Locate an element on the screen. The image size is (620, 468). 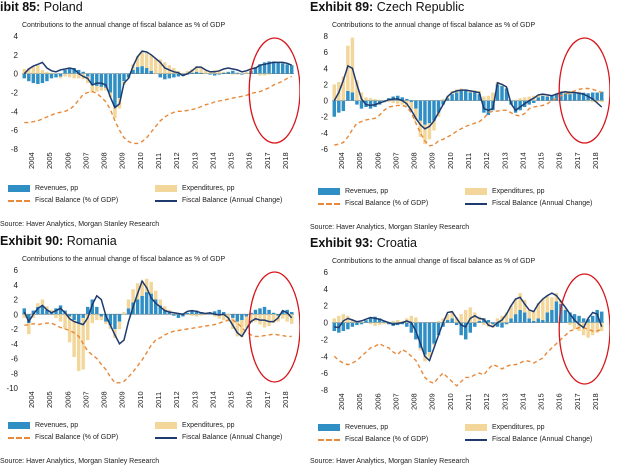
x-tick-label: 2015 is located at coordinates (231, 399).